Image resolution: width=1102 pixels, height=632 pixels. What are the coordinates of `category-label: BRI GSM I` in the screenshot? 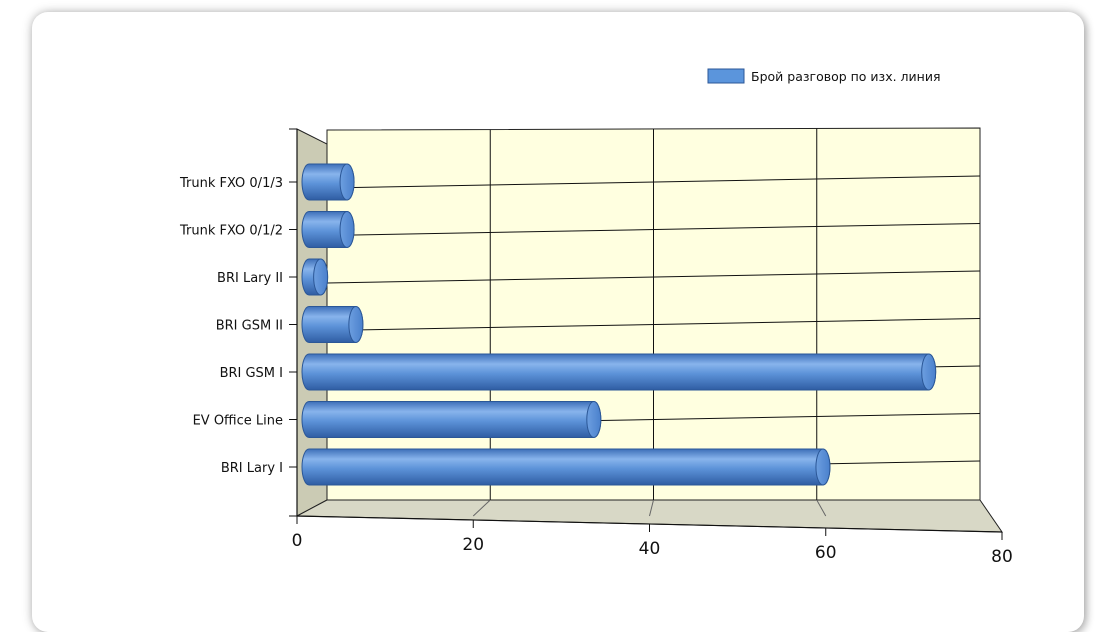 It's located at (251, 373).